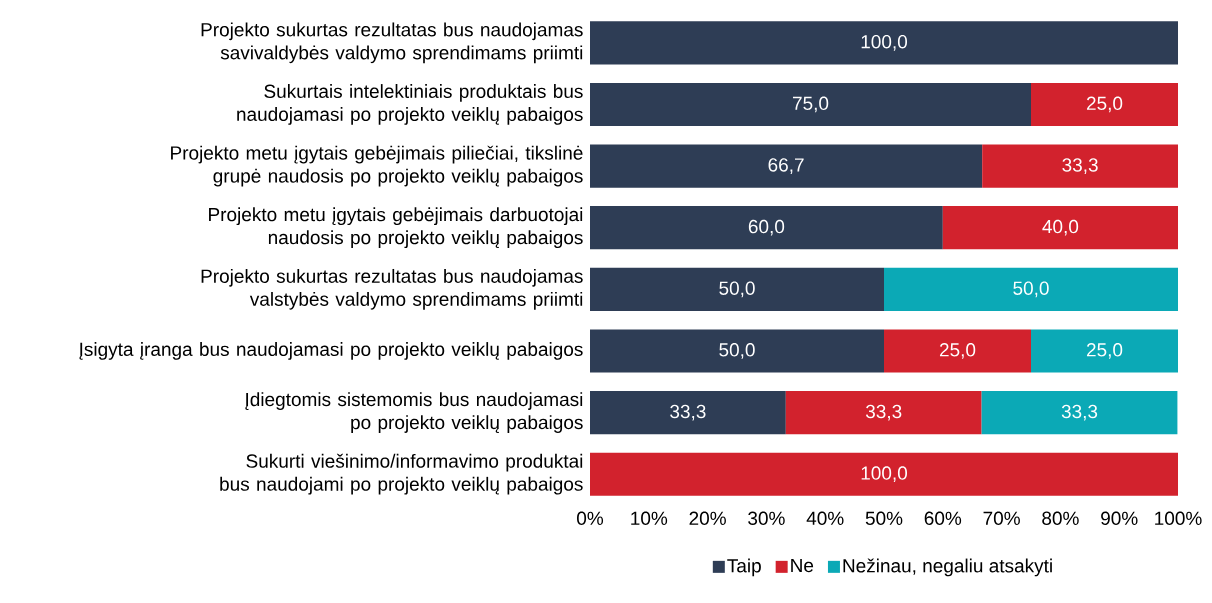 This screenshot has width=1212, height=603. What do you see at coordinates (1119, 518) in the screenshot?
I see `x-tick-label: 90%` at bounding box center [1119, 518].